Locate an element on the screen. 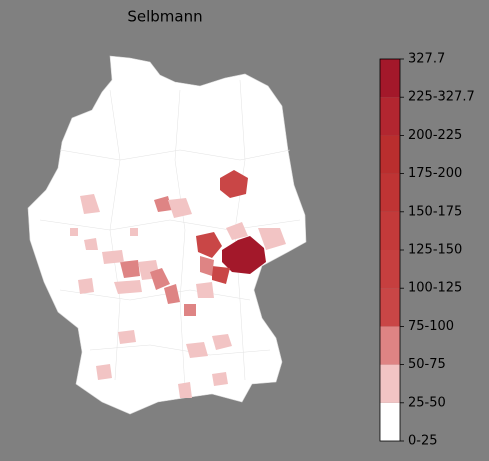 The width and height of the screenshot is (489, 461). colorbar-label: 150-175 is located at coordinates (435, 211).